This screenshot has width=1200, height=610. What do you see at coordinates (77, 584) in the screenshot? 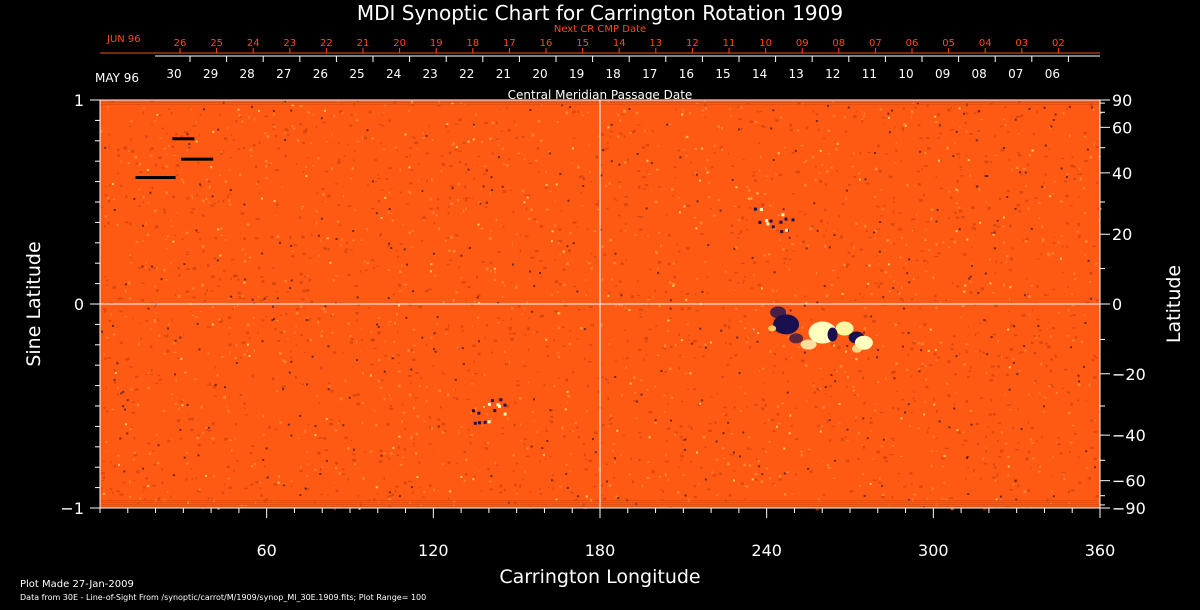
I see `footer-plot-made: Plot Made 27-Jan-2009` at bounding box center [77, 584].